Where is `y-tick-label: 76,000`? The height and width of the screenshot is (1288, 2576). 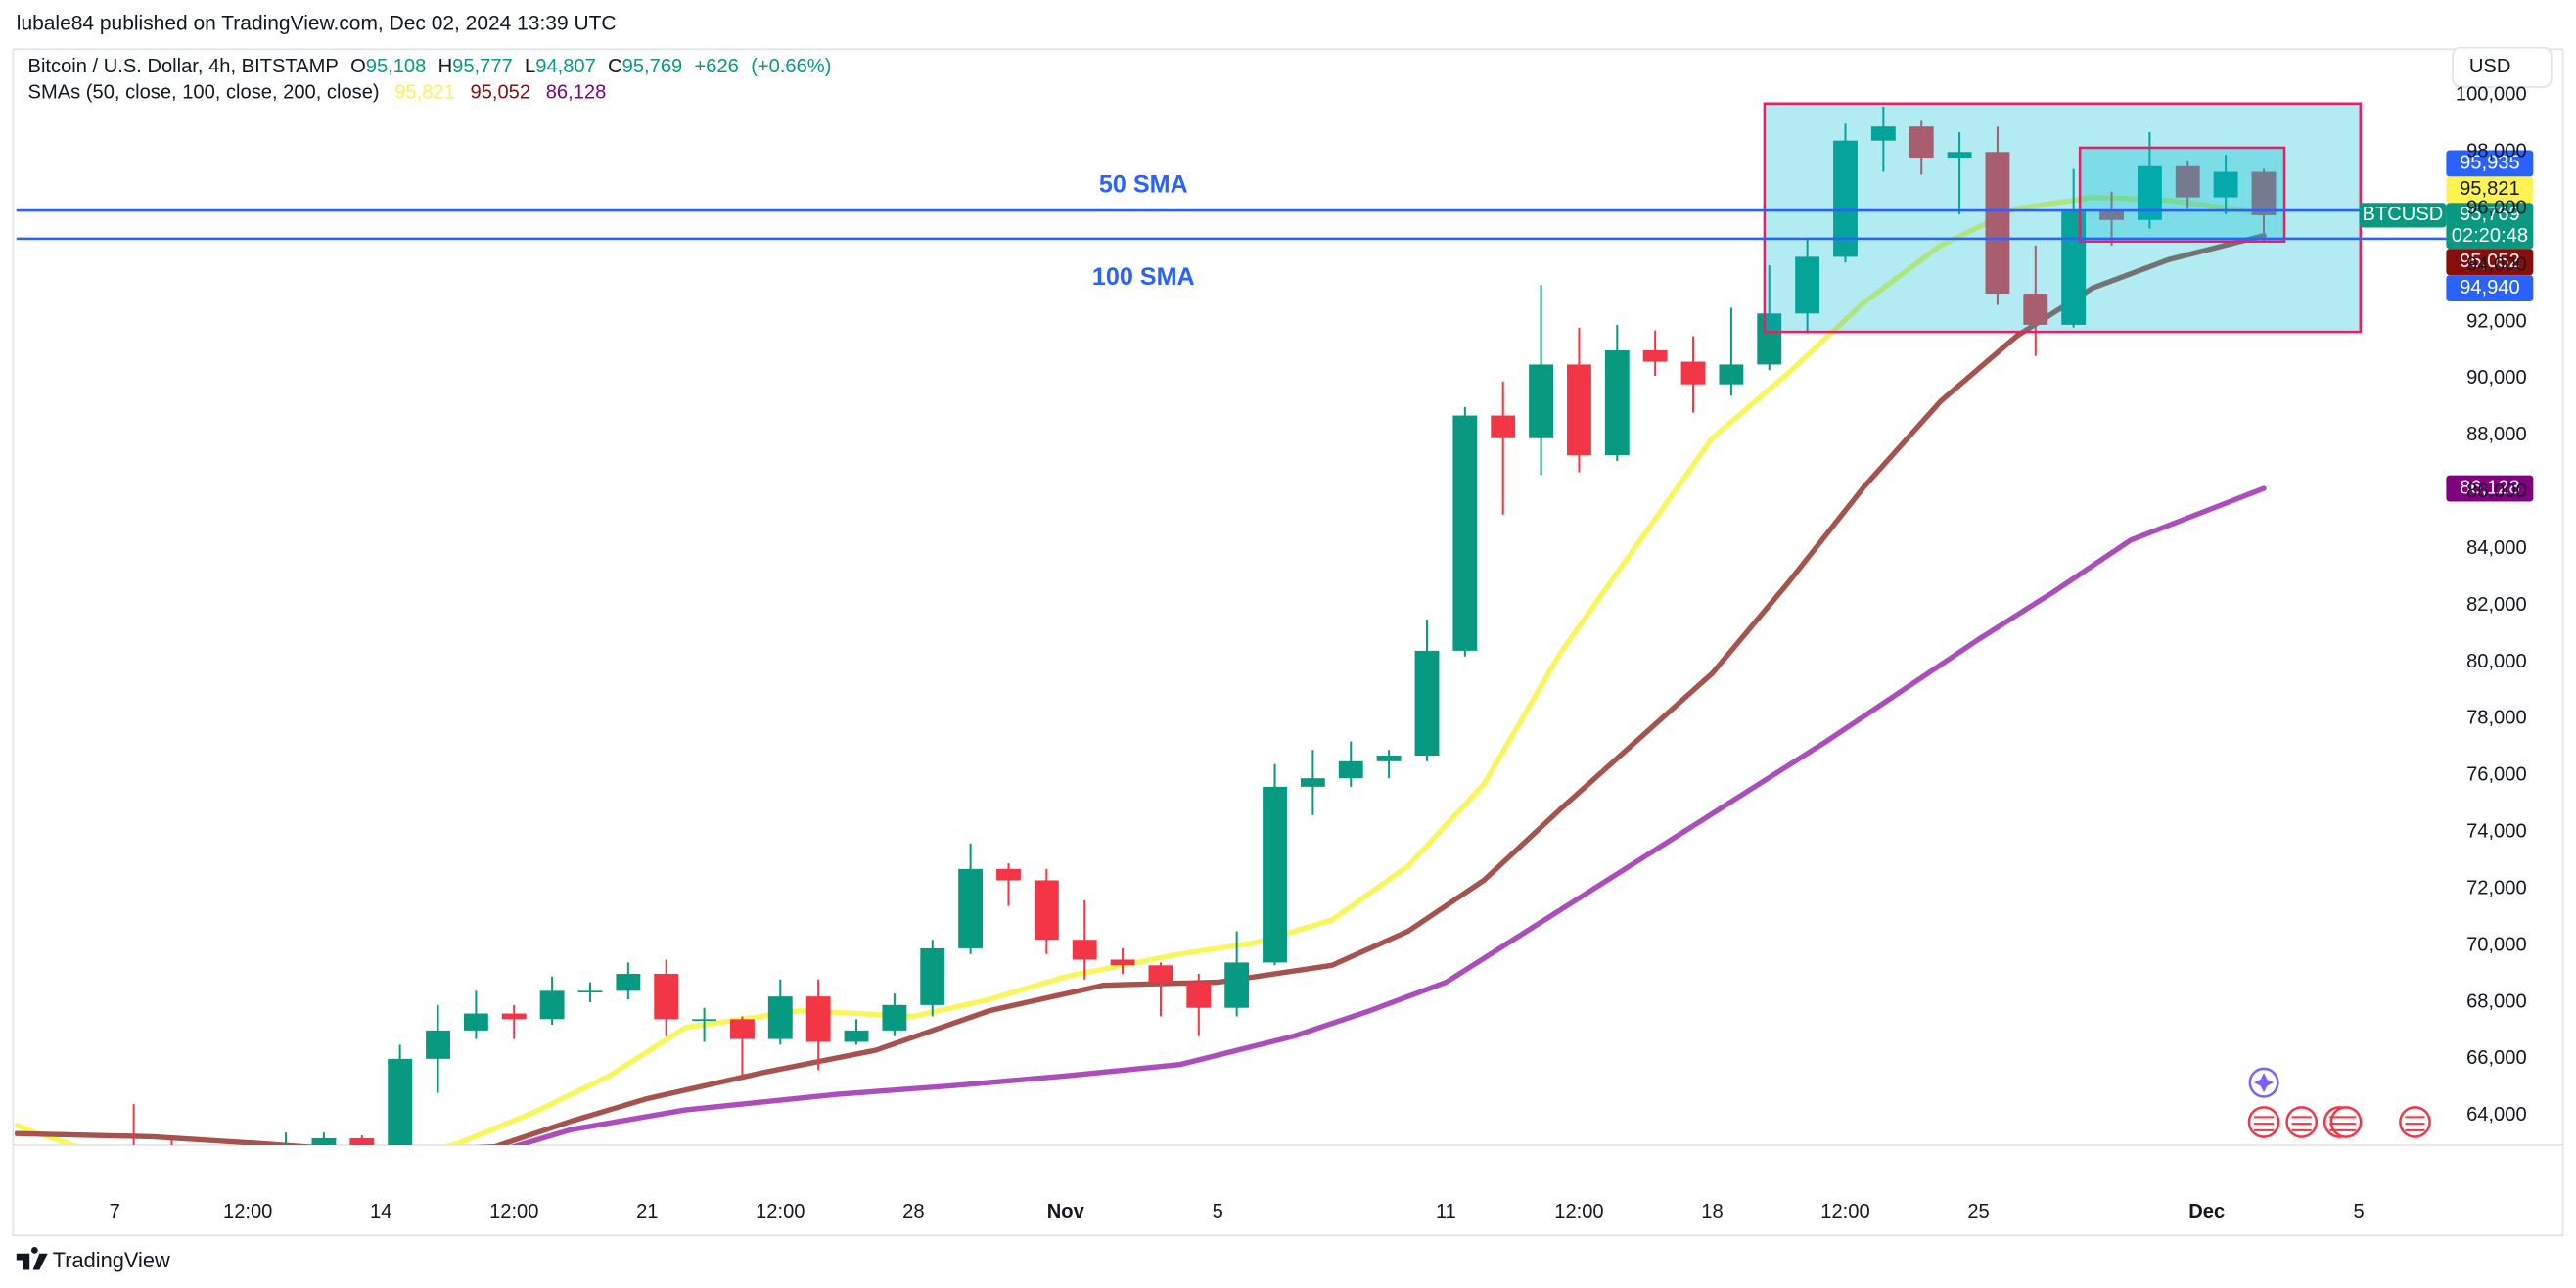
y-tick-label: 76,000 is located at coordinates (2496, 775).